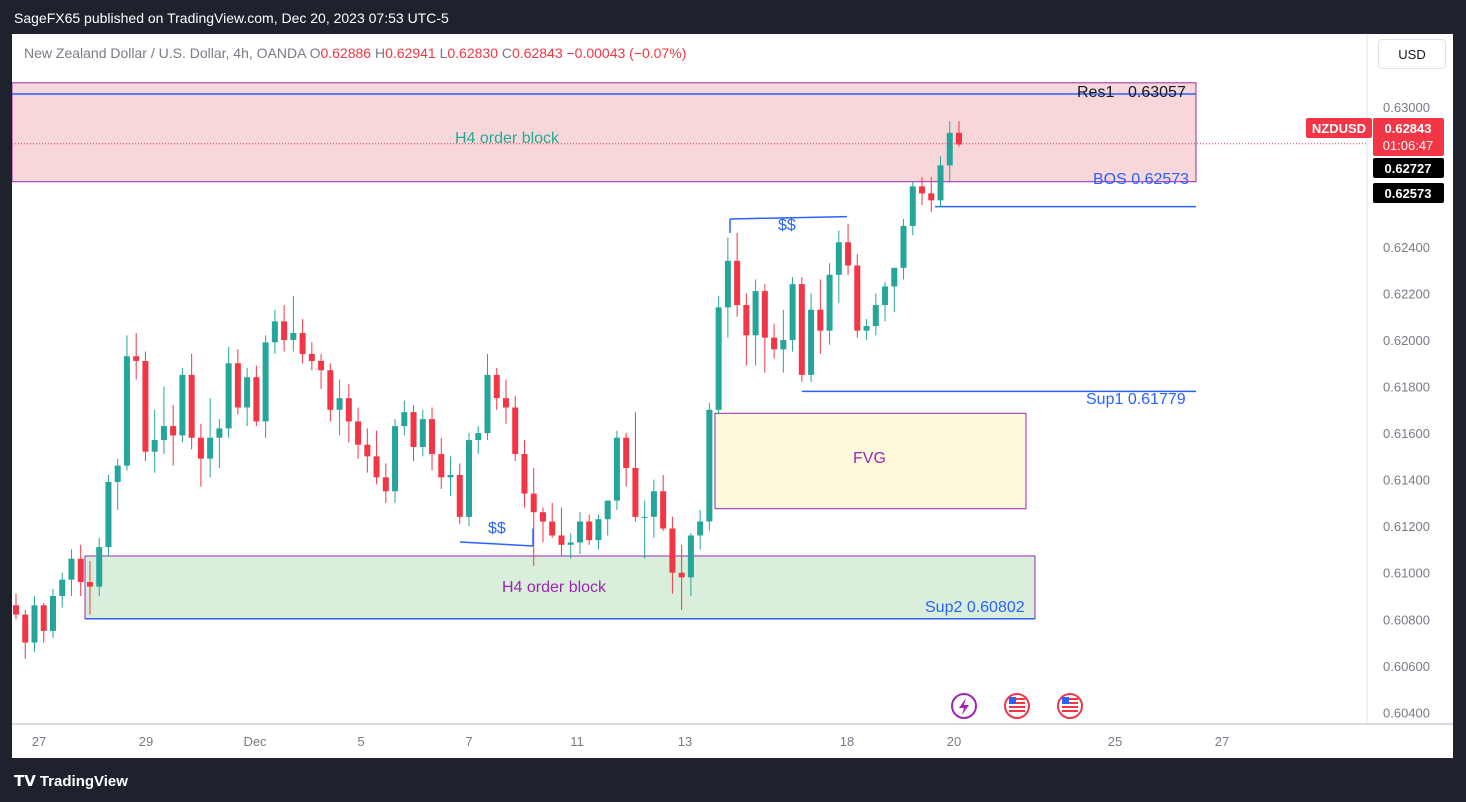 Image resolution: width=1466 pixels, height=802 pixels. I want to click on close-label: C, so click(506, 53).